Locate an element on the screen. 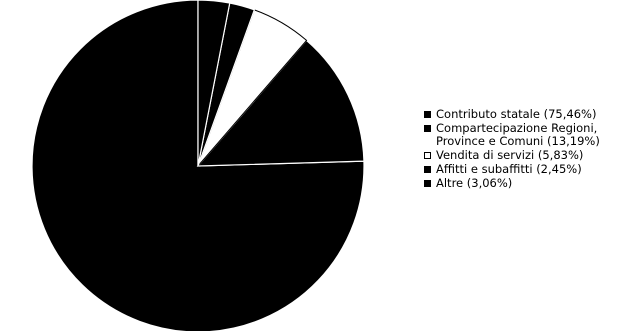  legend-item-contributo-statale: Contributo statale (75,46%) is located at coordinates (522, 114).